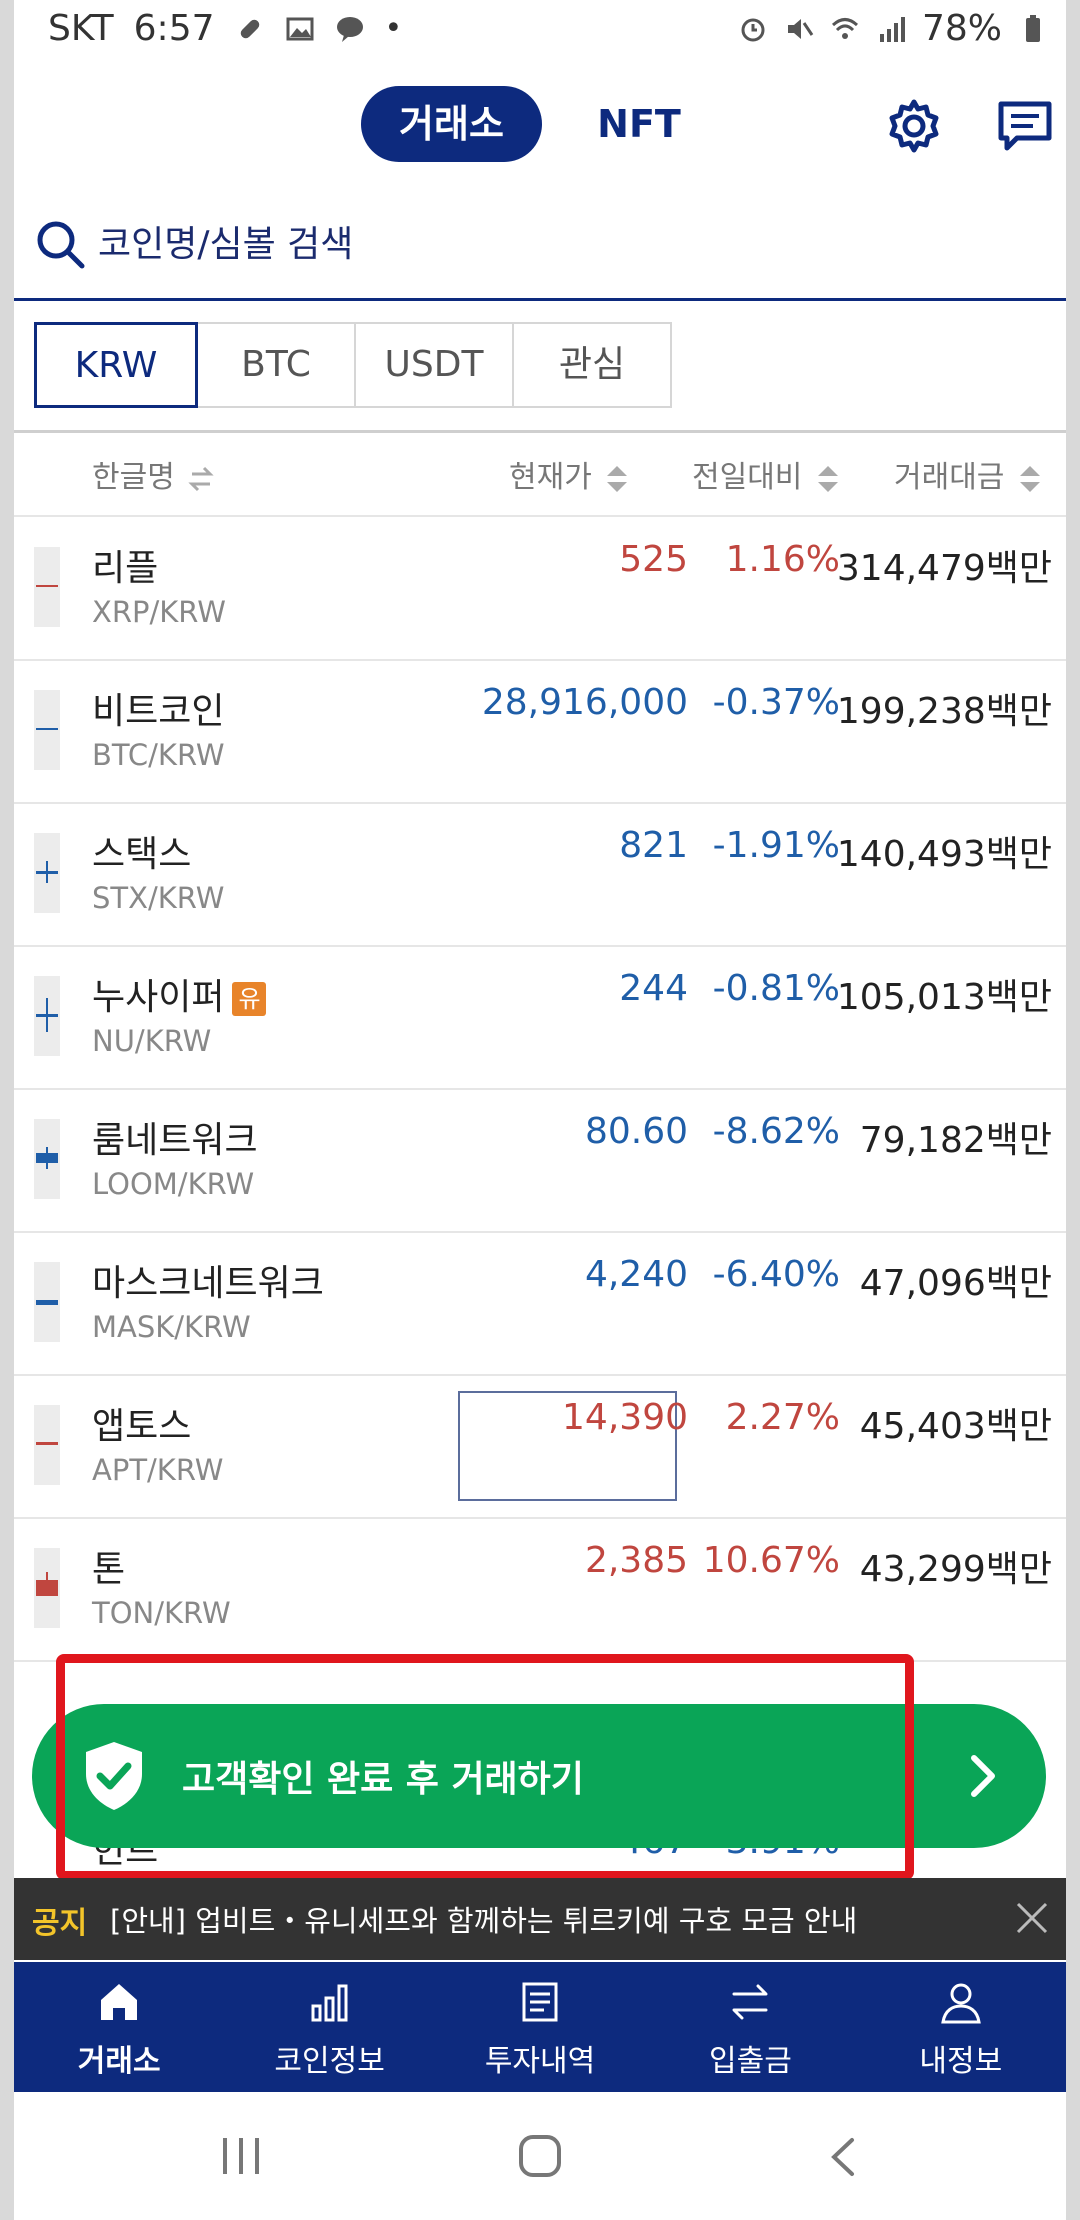 Image resolution: width=1080 pixels, height=2220 pixels. I want to click on nav-my-info: 내정보, so click(961, 2027).